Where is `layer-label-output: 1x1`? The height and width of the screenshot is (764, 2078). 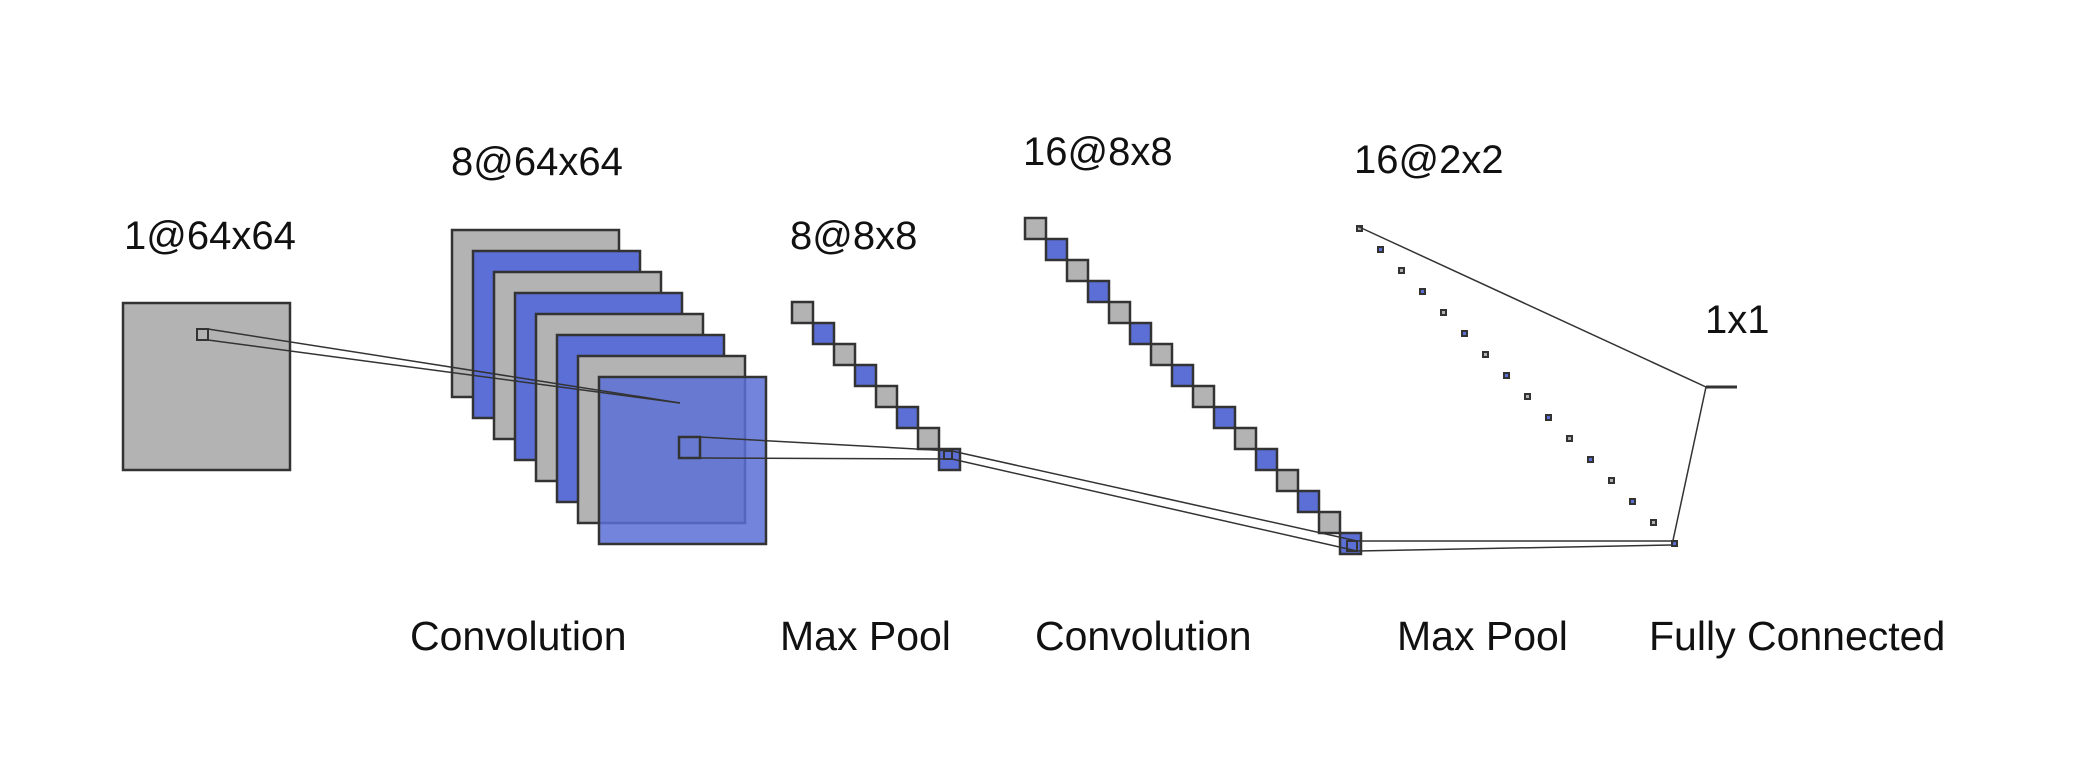 layer-label-output: 1x1 is located at coordinates (1737, 320).